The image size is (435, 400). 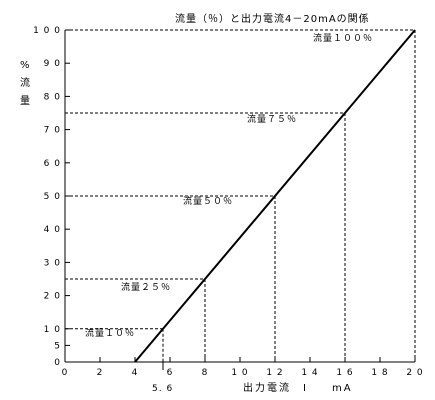 What do you see at coordinates (162, 389) in the screenshot?
I see `x-annotation-label: 5. 6` at bounding box center [162, 389].